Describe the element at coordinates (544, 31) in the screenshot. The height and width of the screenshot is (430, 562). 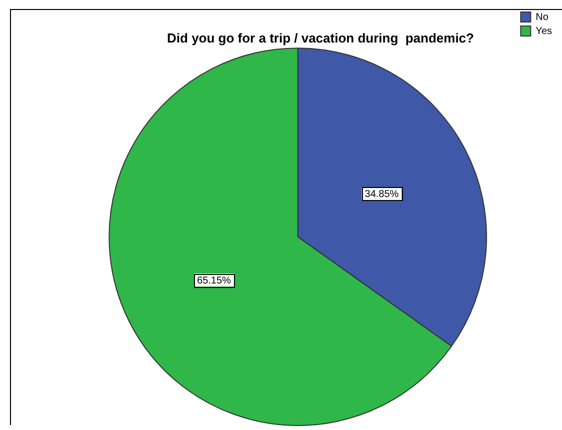
I see `legend-label: Yes` at that location.